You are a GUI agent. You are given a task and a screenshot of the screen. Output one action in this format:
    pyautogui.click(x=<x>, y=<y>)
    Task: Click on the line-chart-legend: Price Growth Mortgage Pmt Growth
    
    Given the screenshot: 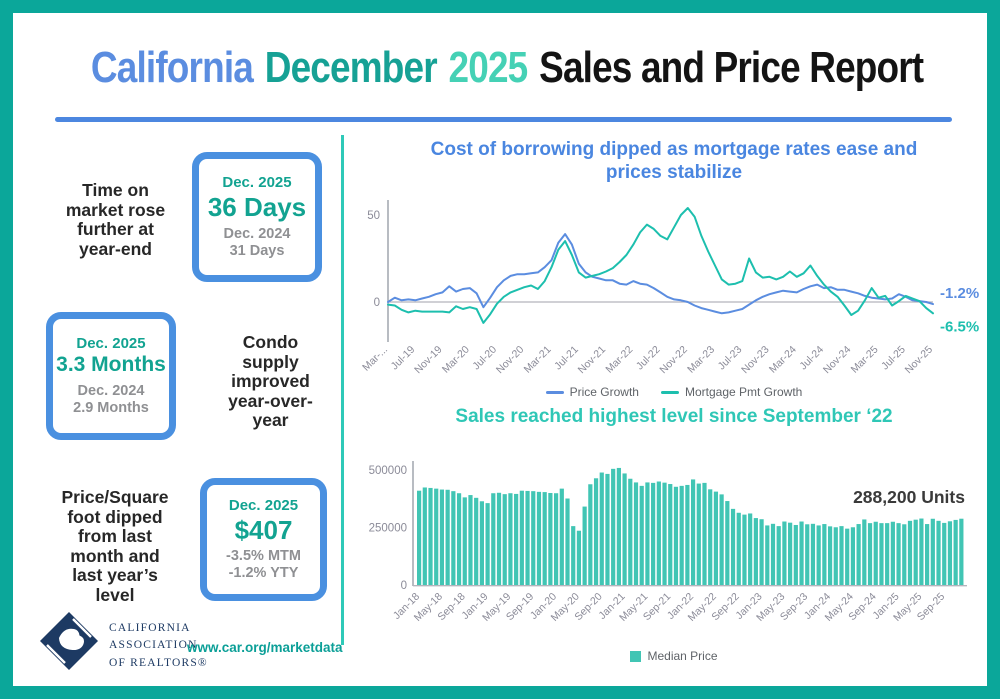 What is the action you would take?
    pyautogui.click(x=668, y=392)
    